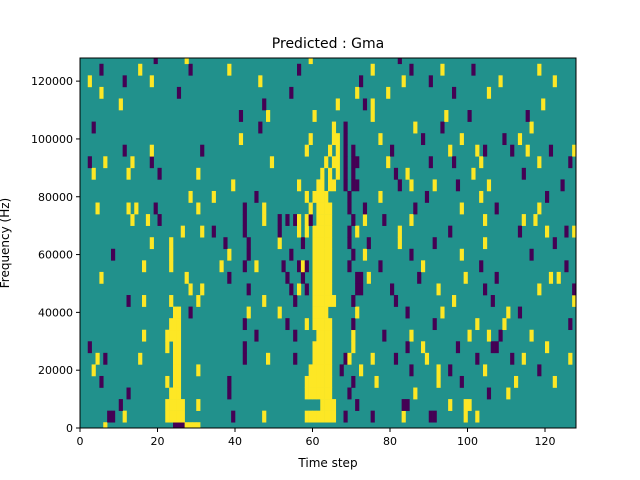  I want to click on x-tick-label: 40, so click(235, 441).